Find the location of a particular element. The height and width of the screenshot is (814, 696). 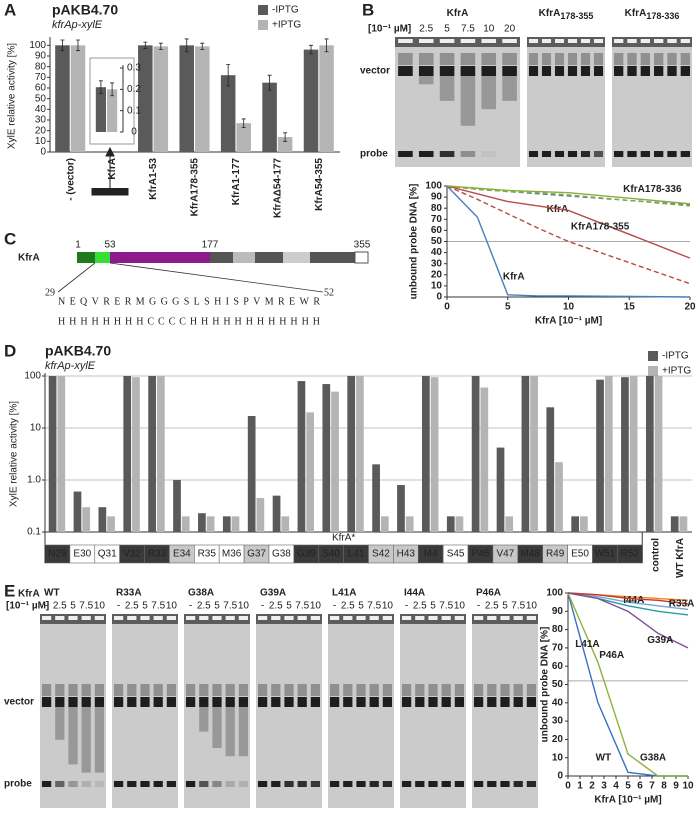

gel-title: G38A is located at coordinates (201, 593).